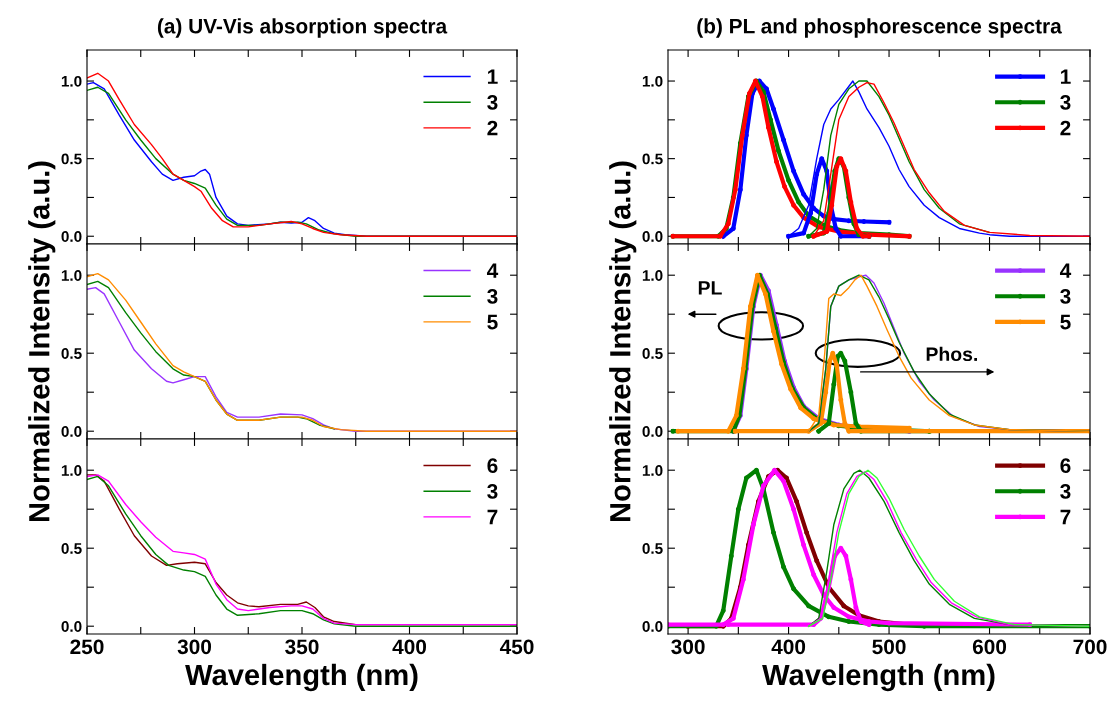 Image resolution: width=1113 pixels, height=710 pixels. Describe the element at coordinates (952, 354) in the screenshot. I see `annotation: Phos.` at that location.